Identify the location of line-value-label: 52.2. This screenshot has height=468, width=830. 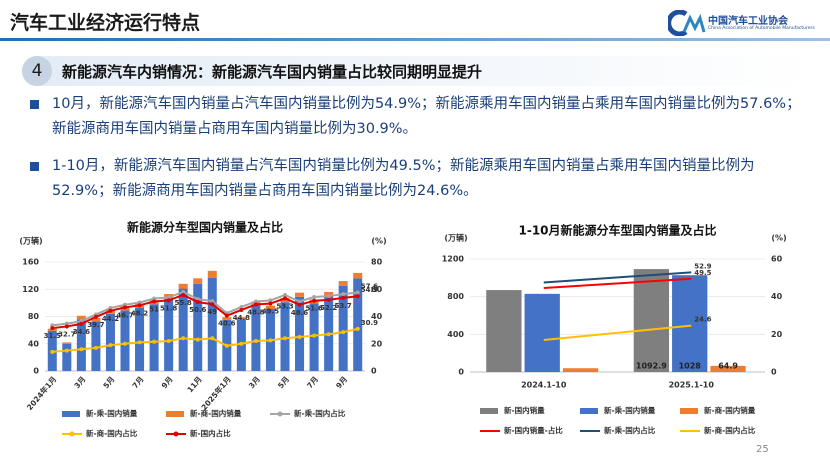
(328, 308).